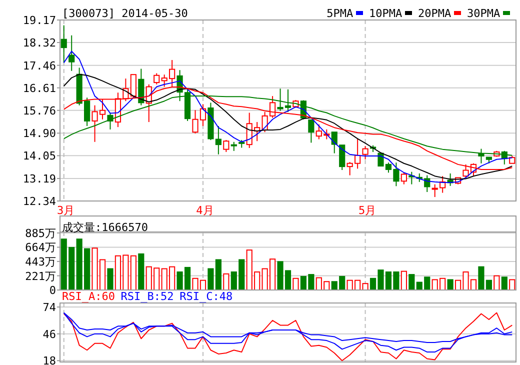 This screenshot has height=365, width=520. Describe the element at coordinates (206, 296) in the screenshot. I see `text: RSI_C:48` at that location.